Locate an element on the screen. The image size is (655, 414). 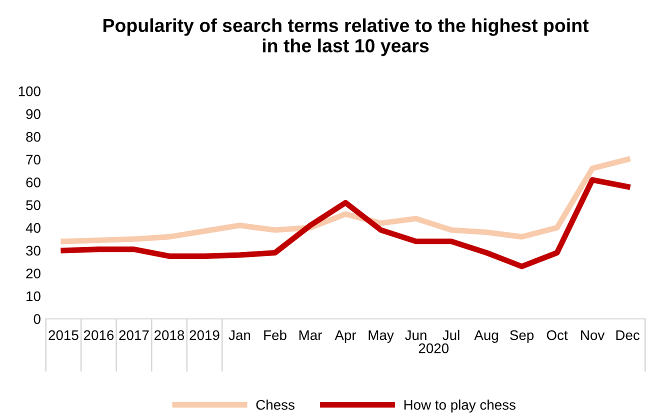
x-tick-label: 2019 is located at coordinates (205, 335).